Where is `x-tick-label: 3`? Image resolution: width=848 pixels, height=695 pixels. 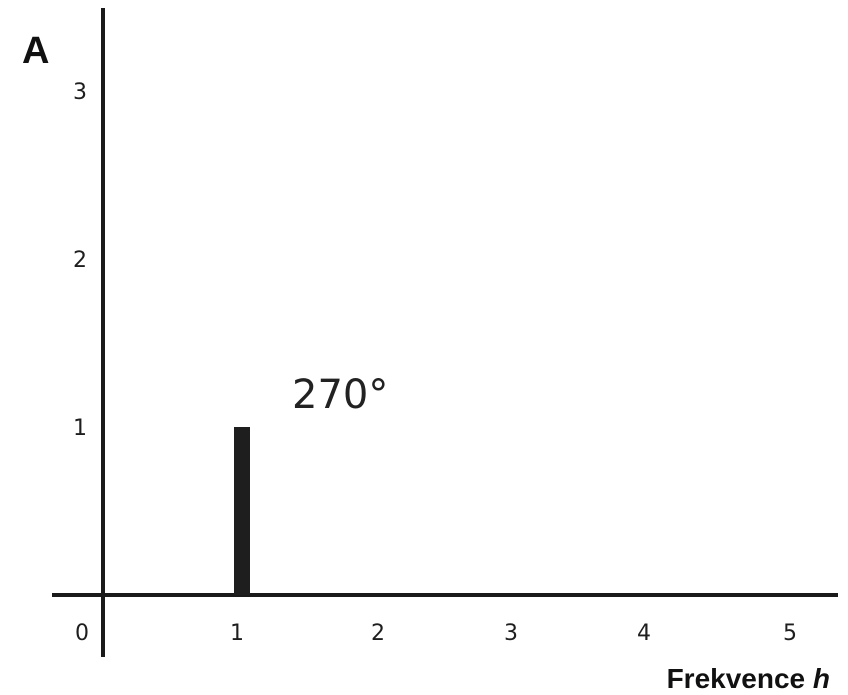
x-tick-label: 3 is located at coordinates (511, 633).